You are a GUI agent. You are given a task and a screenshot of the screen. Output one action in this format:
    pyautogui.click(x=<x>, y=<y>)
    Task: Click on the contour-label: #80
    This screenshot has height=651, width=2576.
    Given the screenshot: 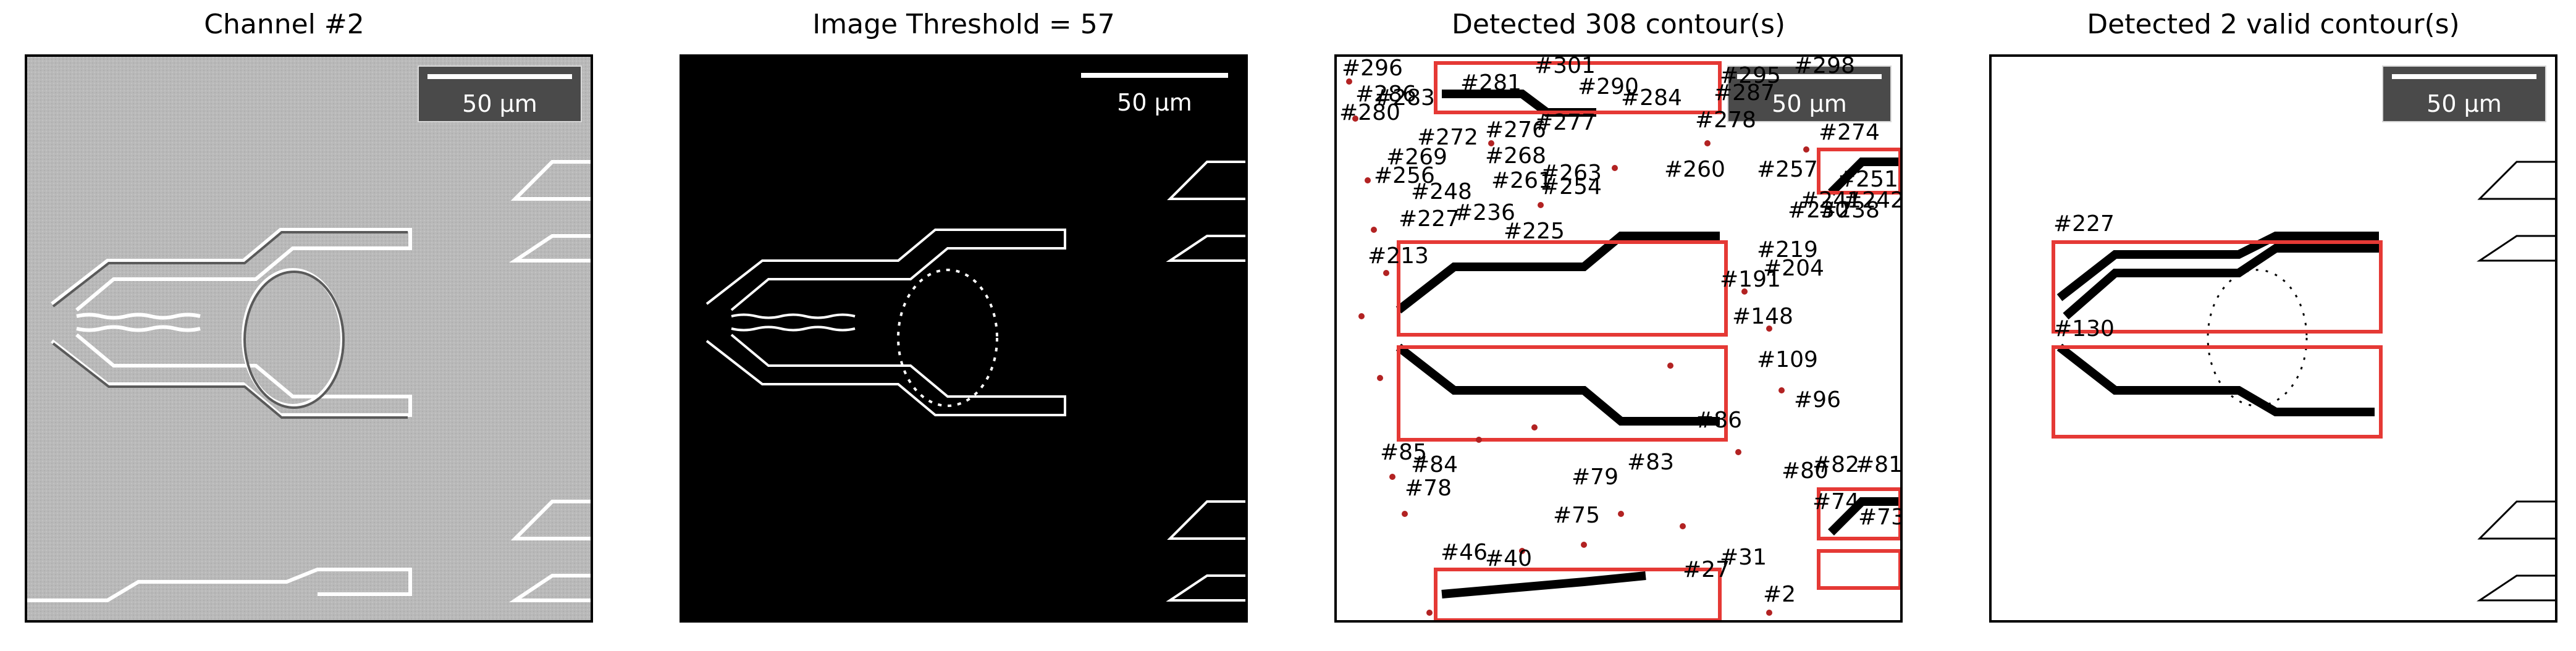 What is the action you would take?
    pyautogui.click(x=1805, y=471)
    